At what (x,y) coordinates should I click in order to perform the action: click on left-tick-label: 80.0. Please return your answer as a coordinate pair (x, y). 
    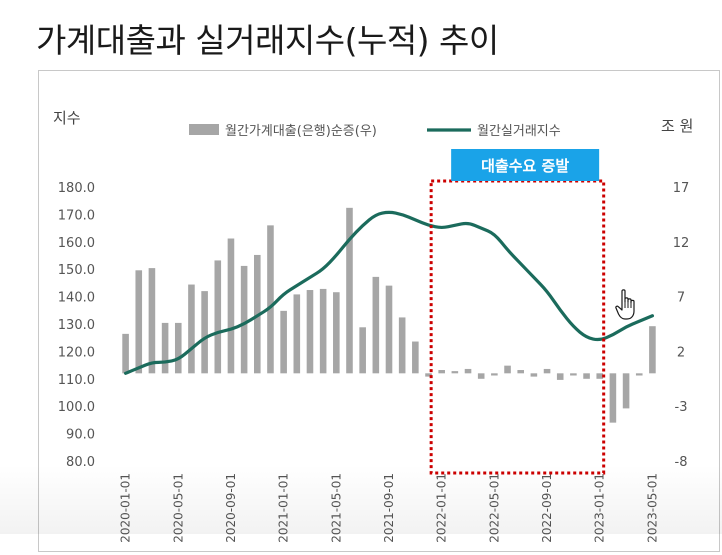
    Looking at the image, I should click on (80, 462).